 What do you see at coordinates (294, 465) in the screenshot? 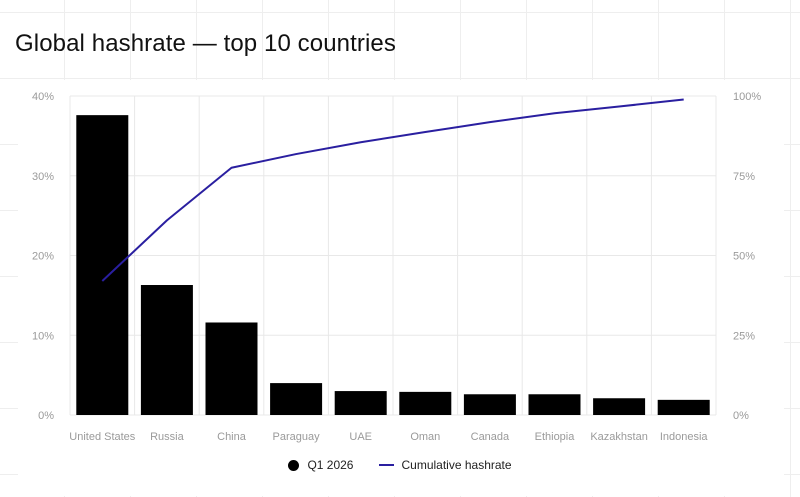
I see `legend-dot-icon` at bounding box center [294, 465].